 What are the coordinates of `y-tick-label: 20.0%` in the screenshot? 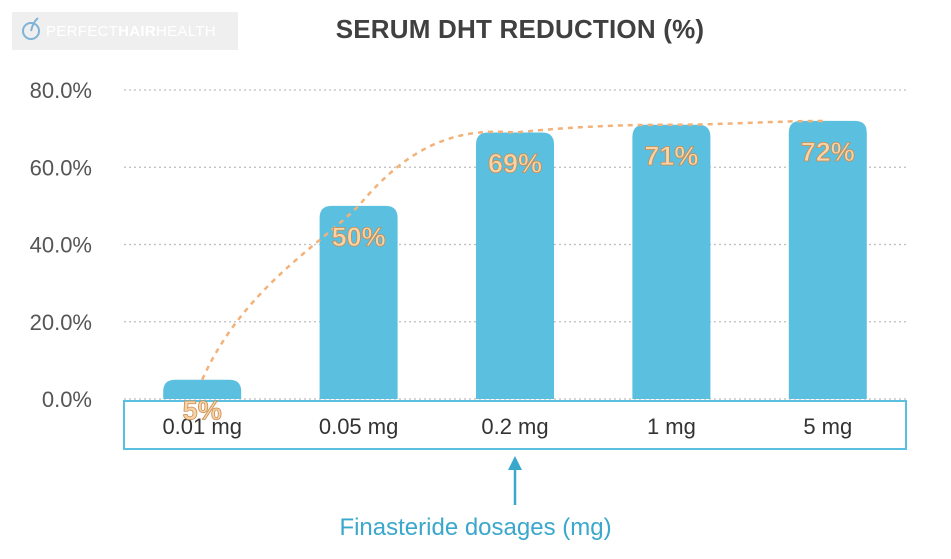 It's located at (61, 322).